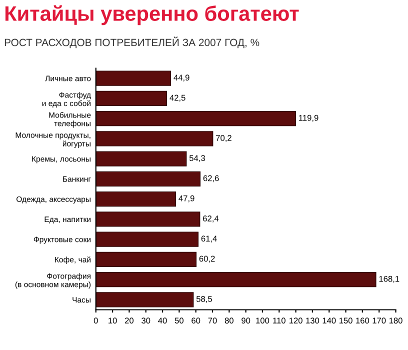 The height and width of the screenshot is (350, 408). Describe the element at coordinates (246, 321) in the screenshot. I see `x-tick-label: 90` at that location.